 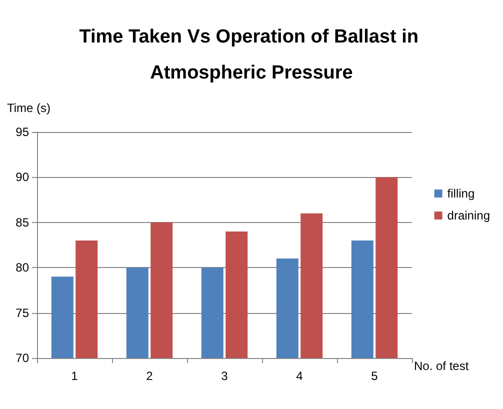 I want to click on x-tick-label: 5, so click(x=374, y=376).